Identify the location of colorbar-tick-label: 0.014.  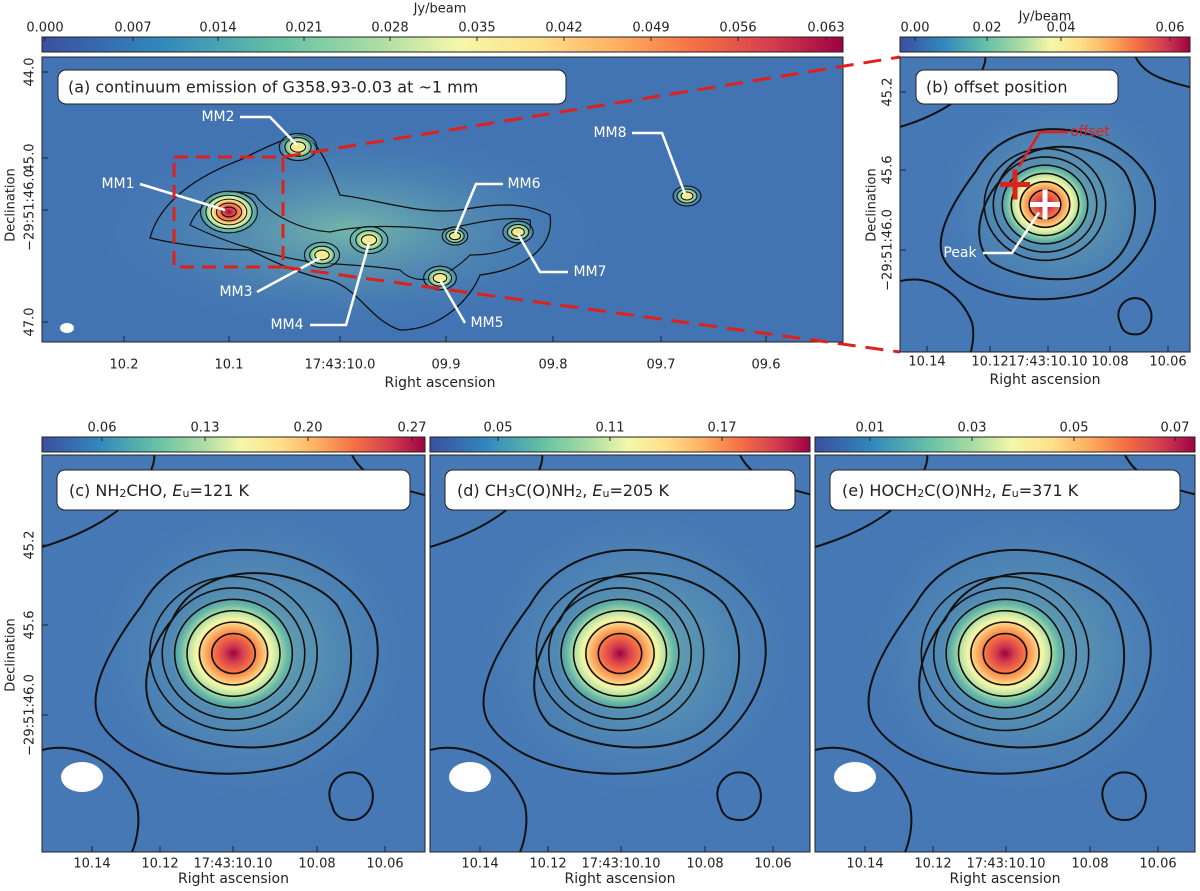
(217, 28).